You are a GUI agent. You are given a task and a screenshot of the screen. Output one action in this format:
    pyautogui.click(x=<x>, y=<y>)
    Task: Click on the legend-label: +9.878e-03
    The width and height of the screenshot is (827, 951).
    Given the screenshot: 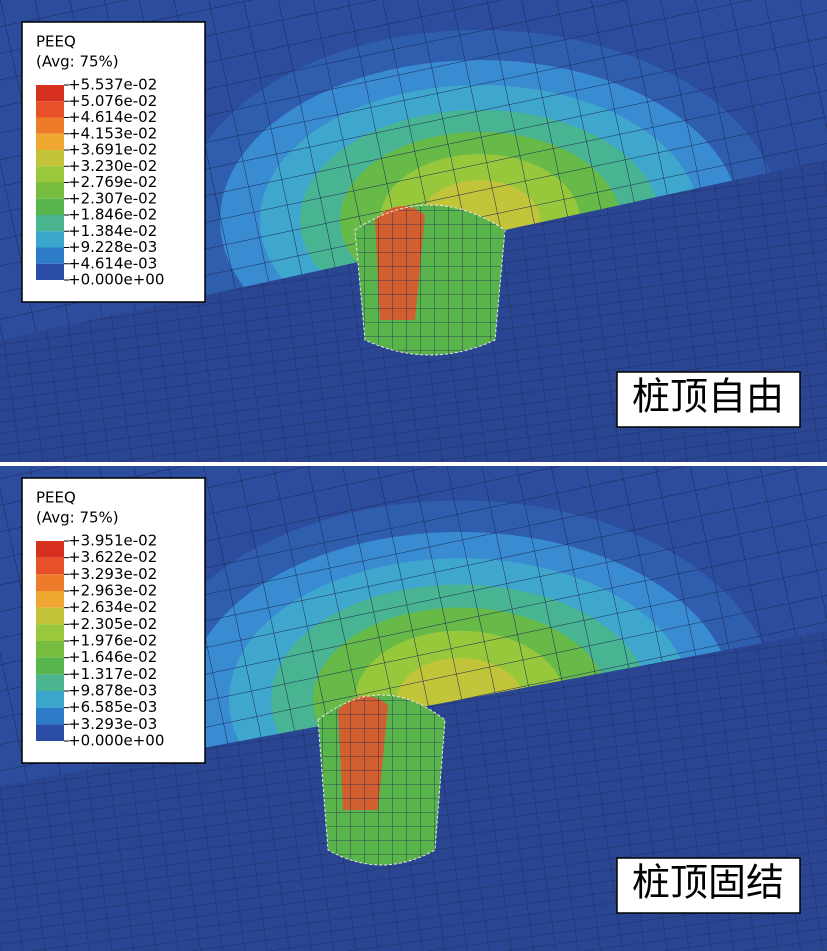 What is the action you would take?
    pyautogui.click(x=112, y=691)
    